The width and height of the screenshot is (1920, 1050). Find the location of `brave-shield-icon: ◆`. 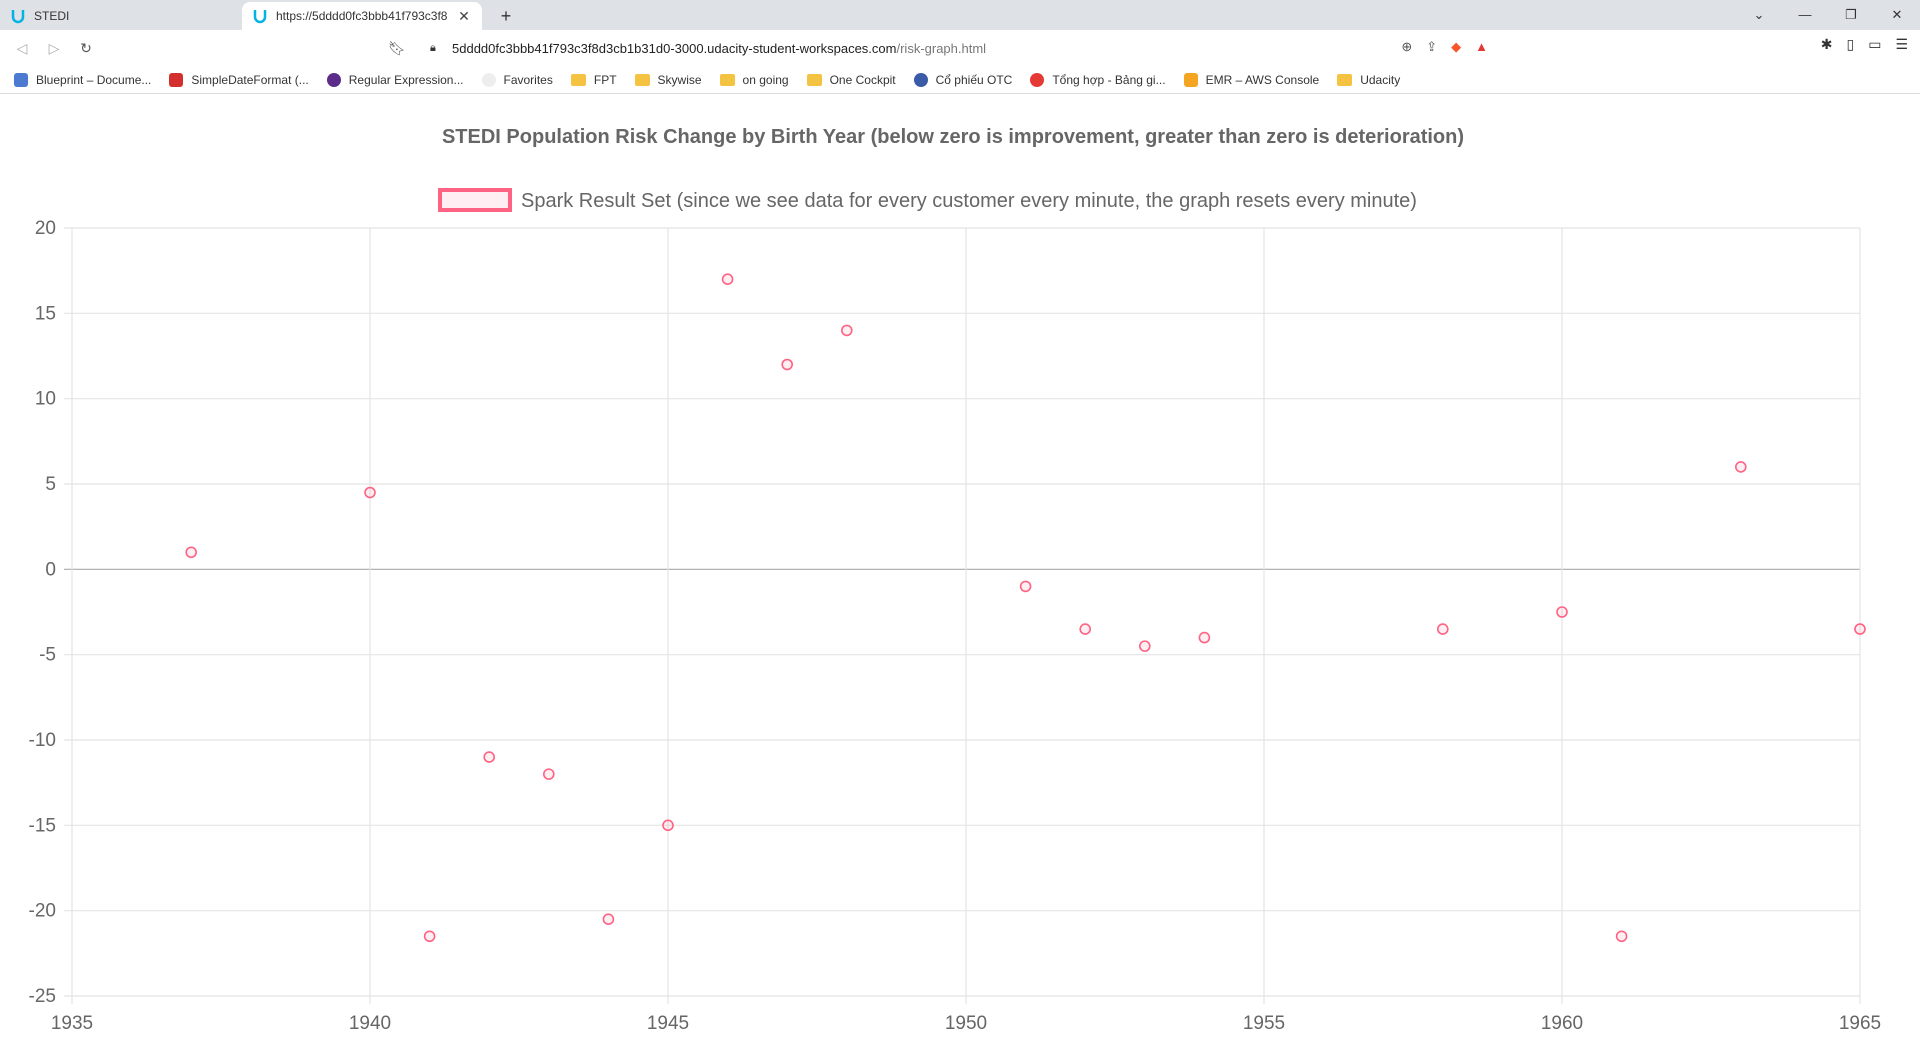

brave-shield-icon: ◆ is located at coordinates (1456, 46).